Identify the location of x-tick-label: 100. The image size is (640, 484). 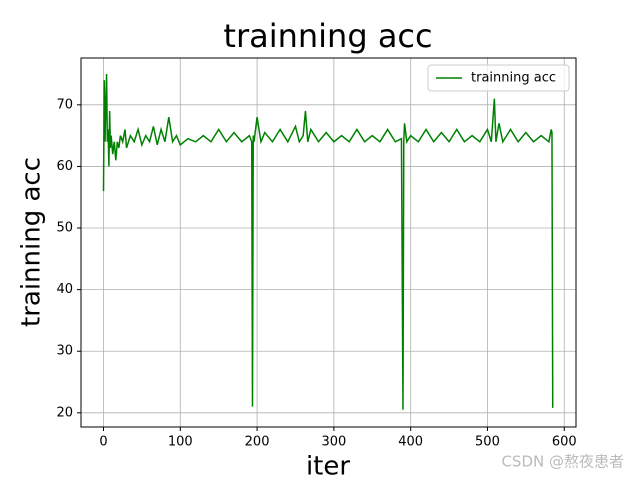
(180, 442).